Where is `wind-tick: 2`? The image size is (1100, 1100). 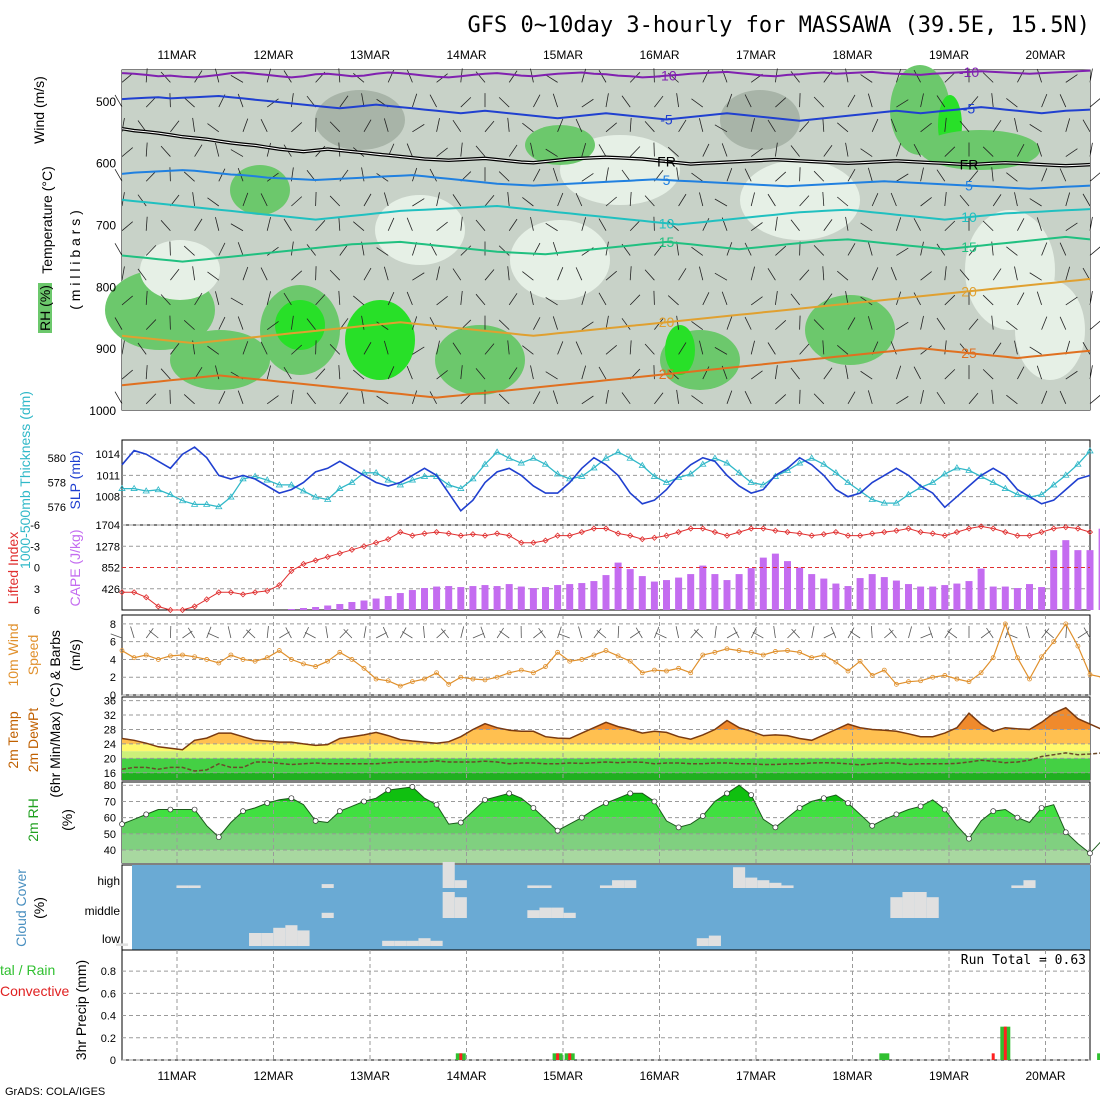 wind-tick: 2 is located at coordinates (113, 678).